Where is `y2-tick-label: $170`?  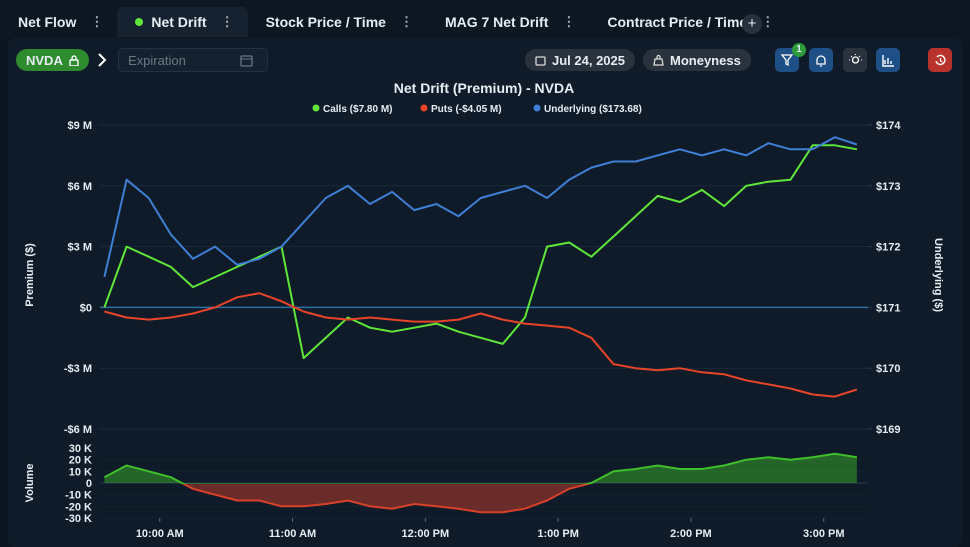
y2-tick-label: $170 is located at coordinates (888, 369).